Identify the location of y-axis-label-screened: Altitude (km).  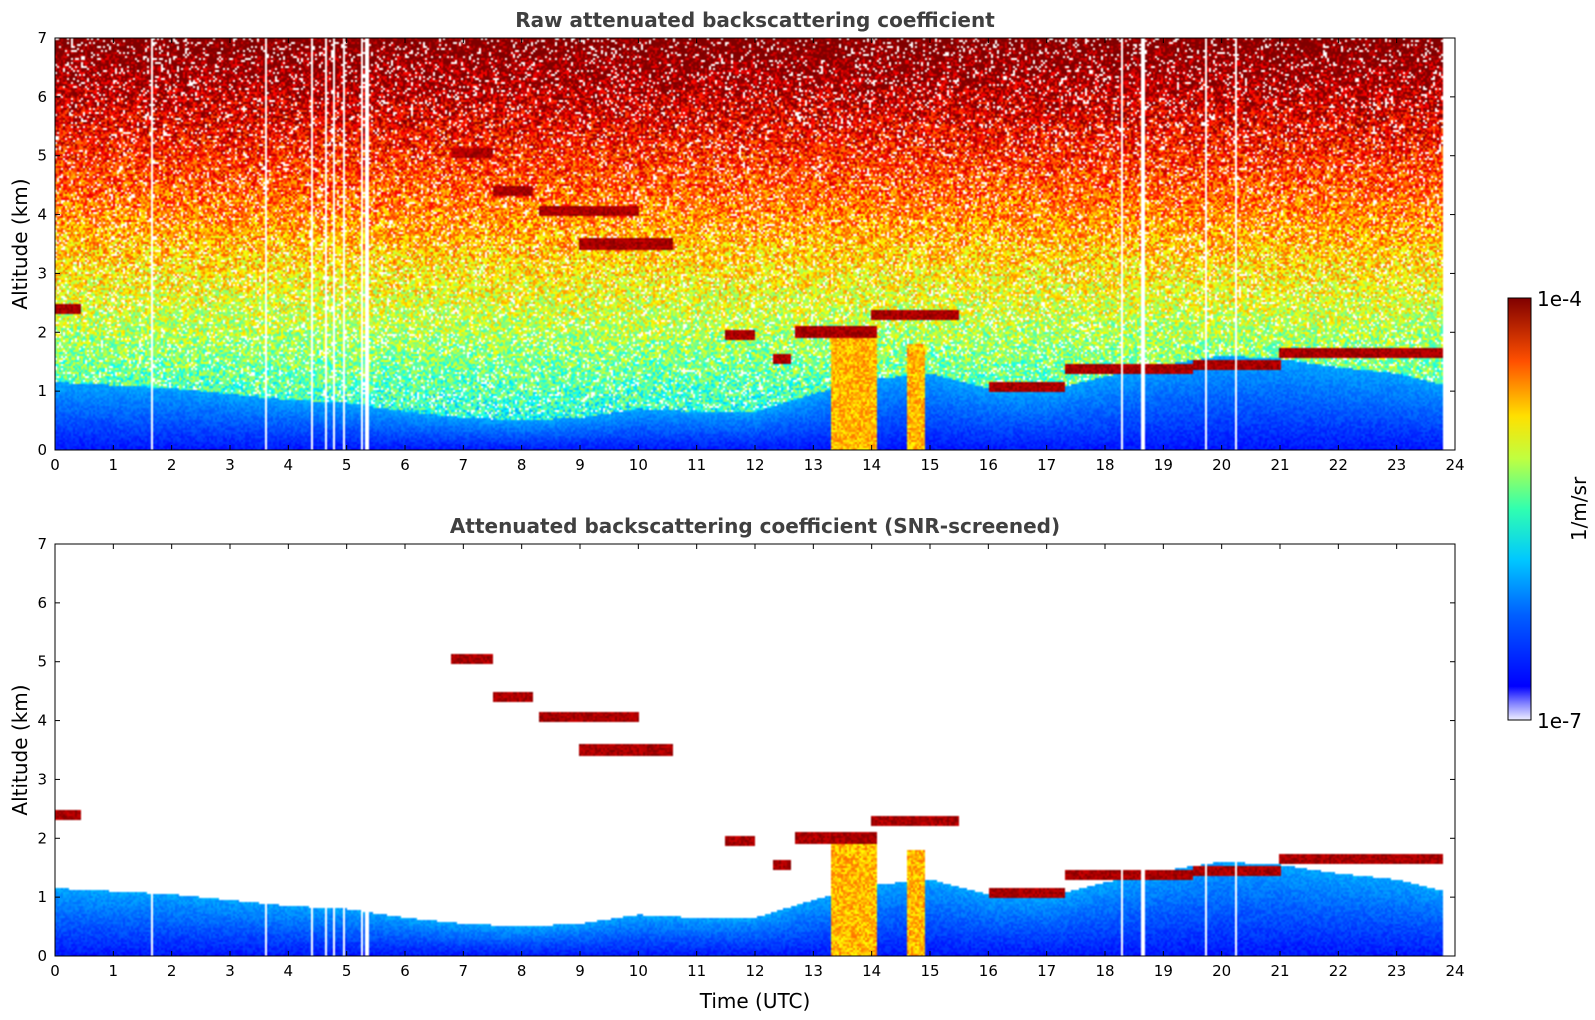
(20, 749).